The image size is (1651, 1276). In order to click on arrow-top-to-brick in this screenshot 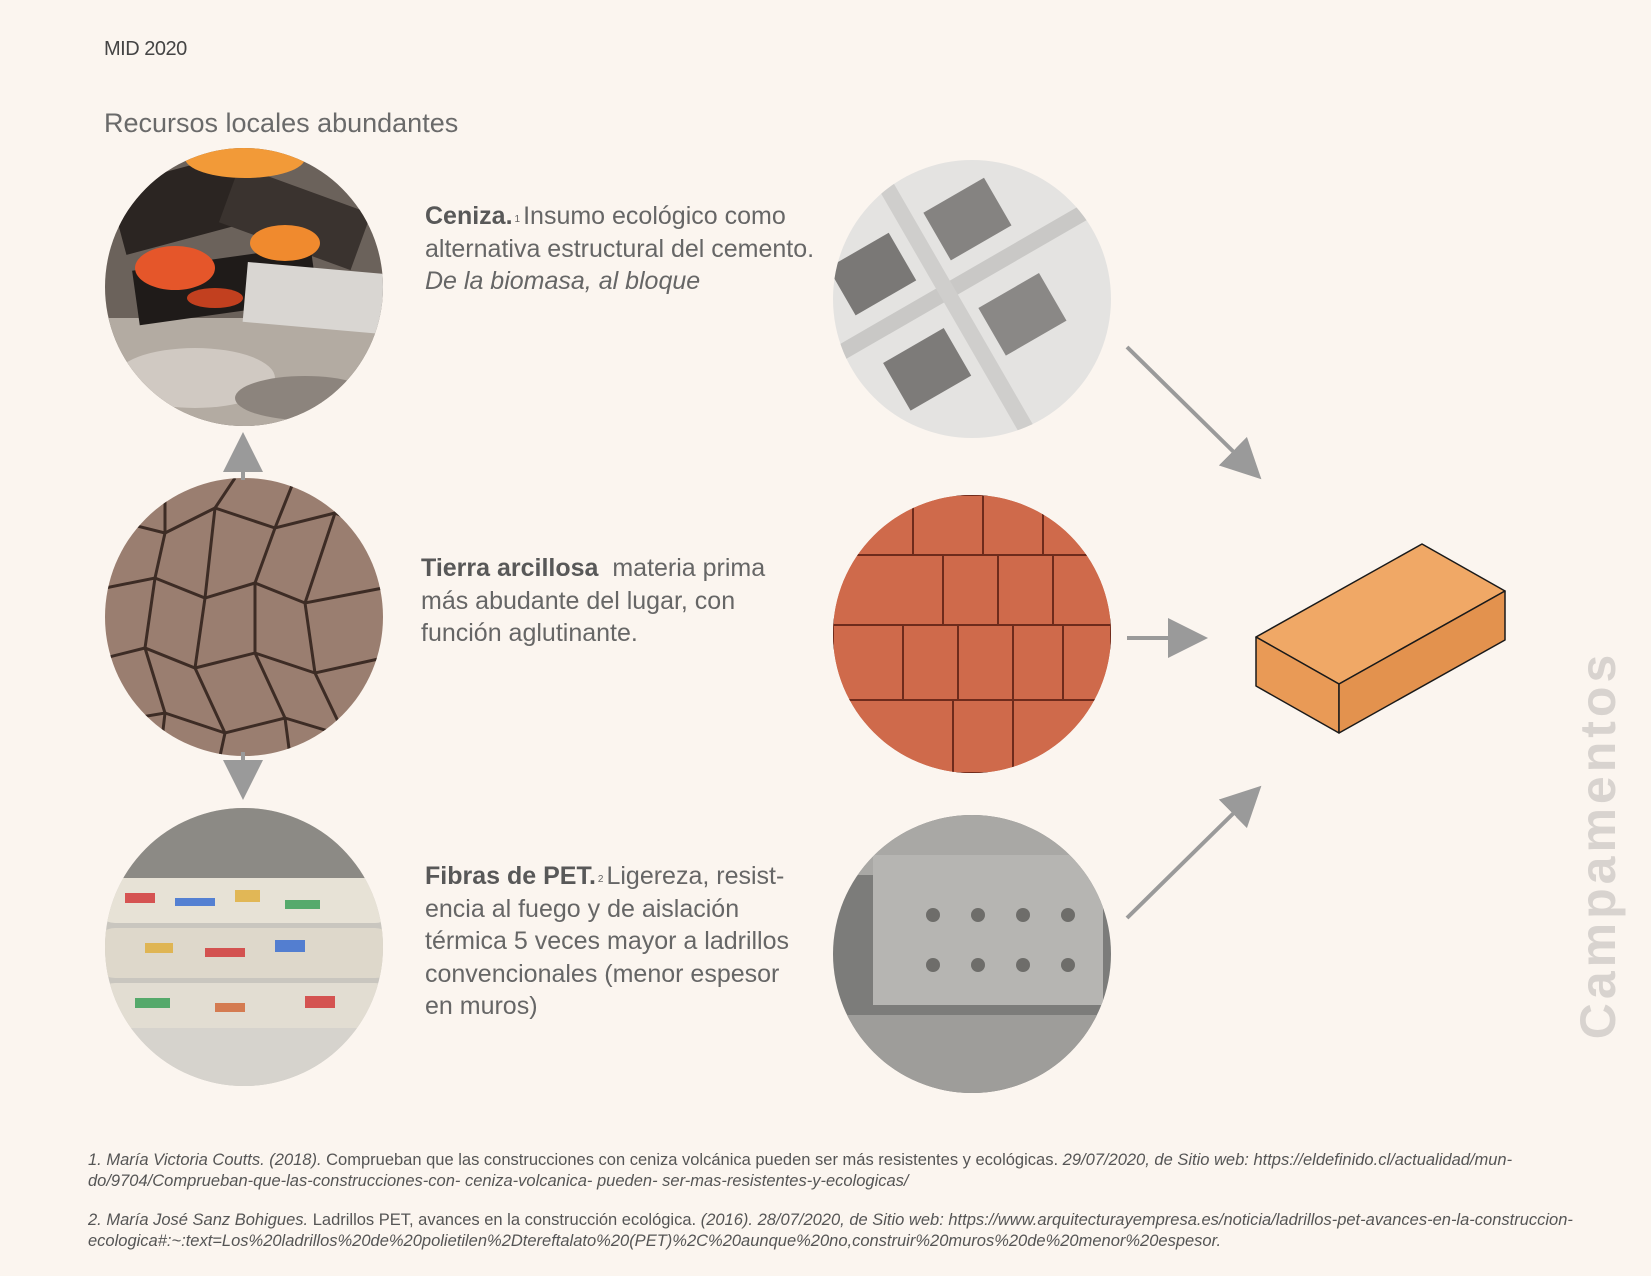, I will do `click(1193, 412)`.